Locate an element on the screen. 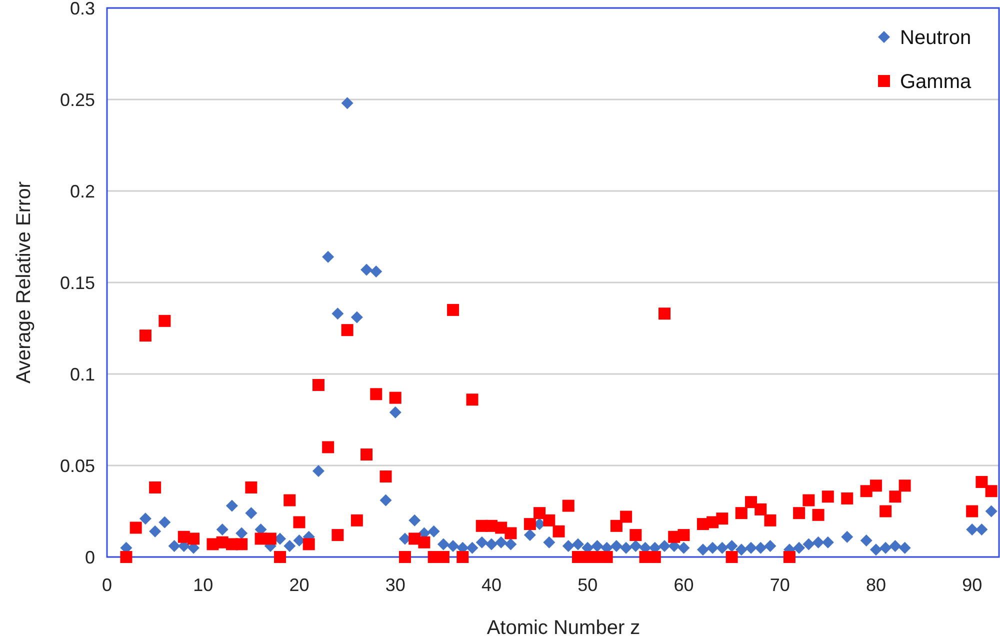 Image resolution: width=1000 pixels, height=642 pixels. y-tick-label: 0.25 is located at coordinates (77, 100).